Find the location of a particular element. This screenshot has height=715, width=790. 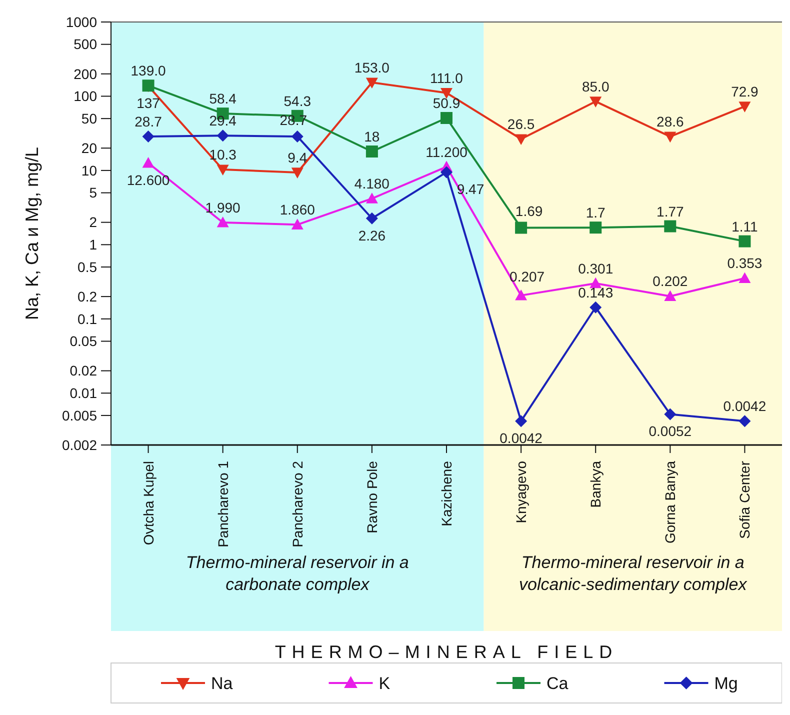

data-label: 137 is located at coordinates (148, 103).